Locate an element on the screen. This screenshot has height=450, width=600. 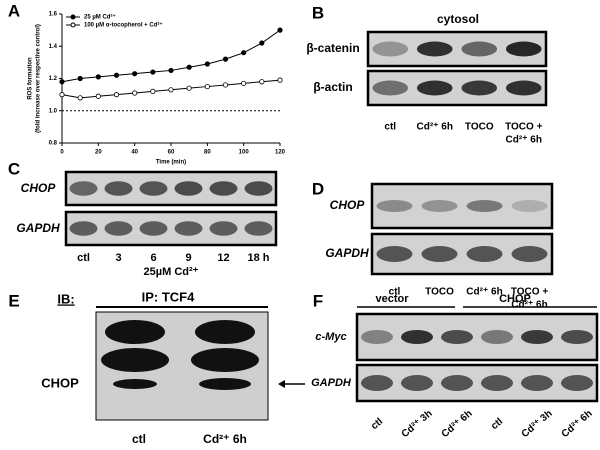
legend-label: 25 µM Cd²⁺ is located at coordinates (100, 17).